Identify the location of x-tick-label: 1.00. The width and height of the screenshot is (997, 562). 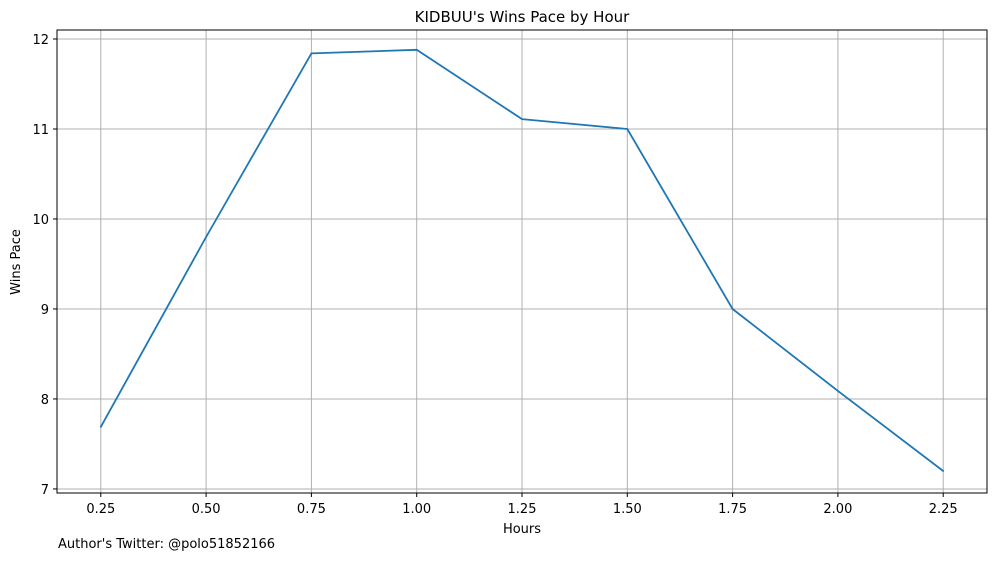
(416, 509).